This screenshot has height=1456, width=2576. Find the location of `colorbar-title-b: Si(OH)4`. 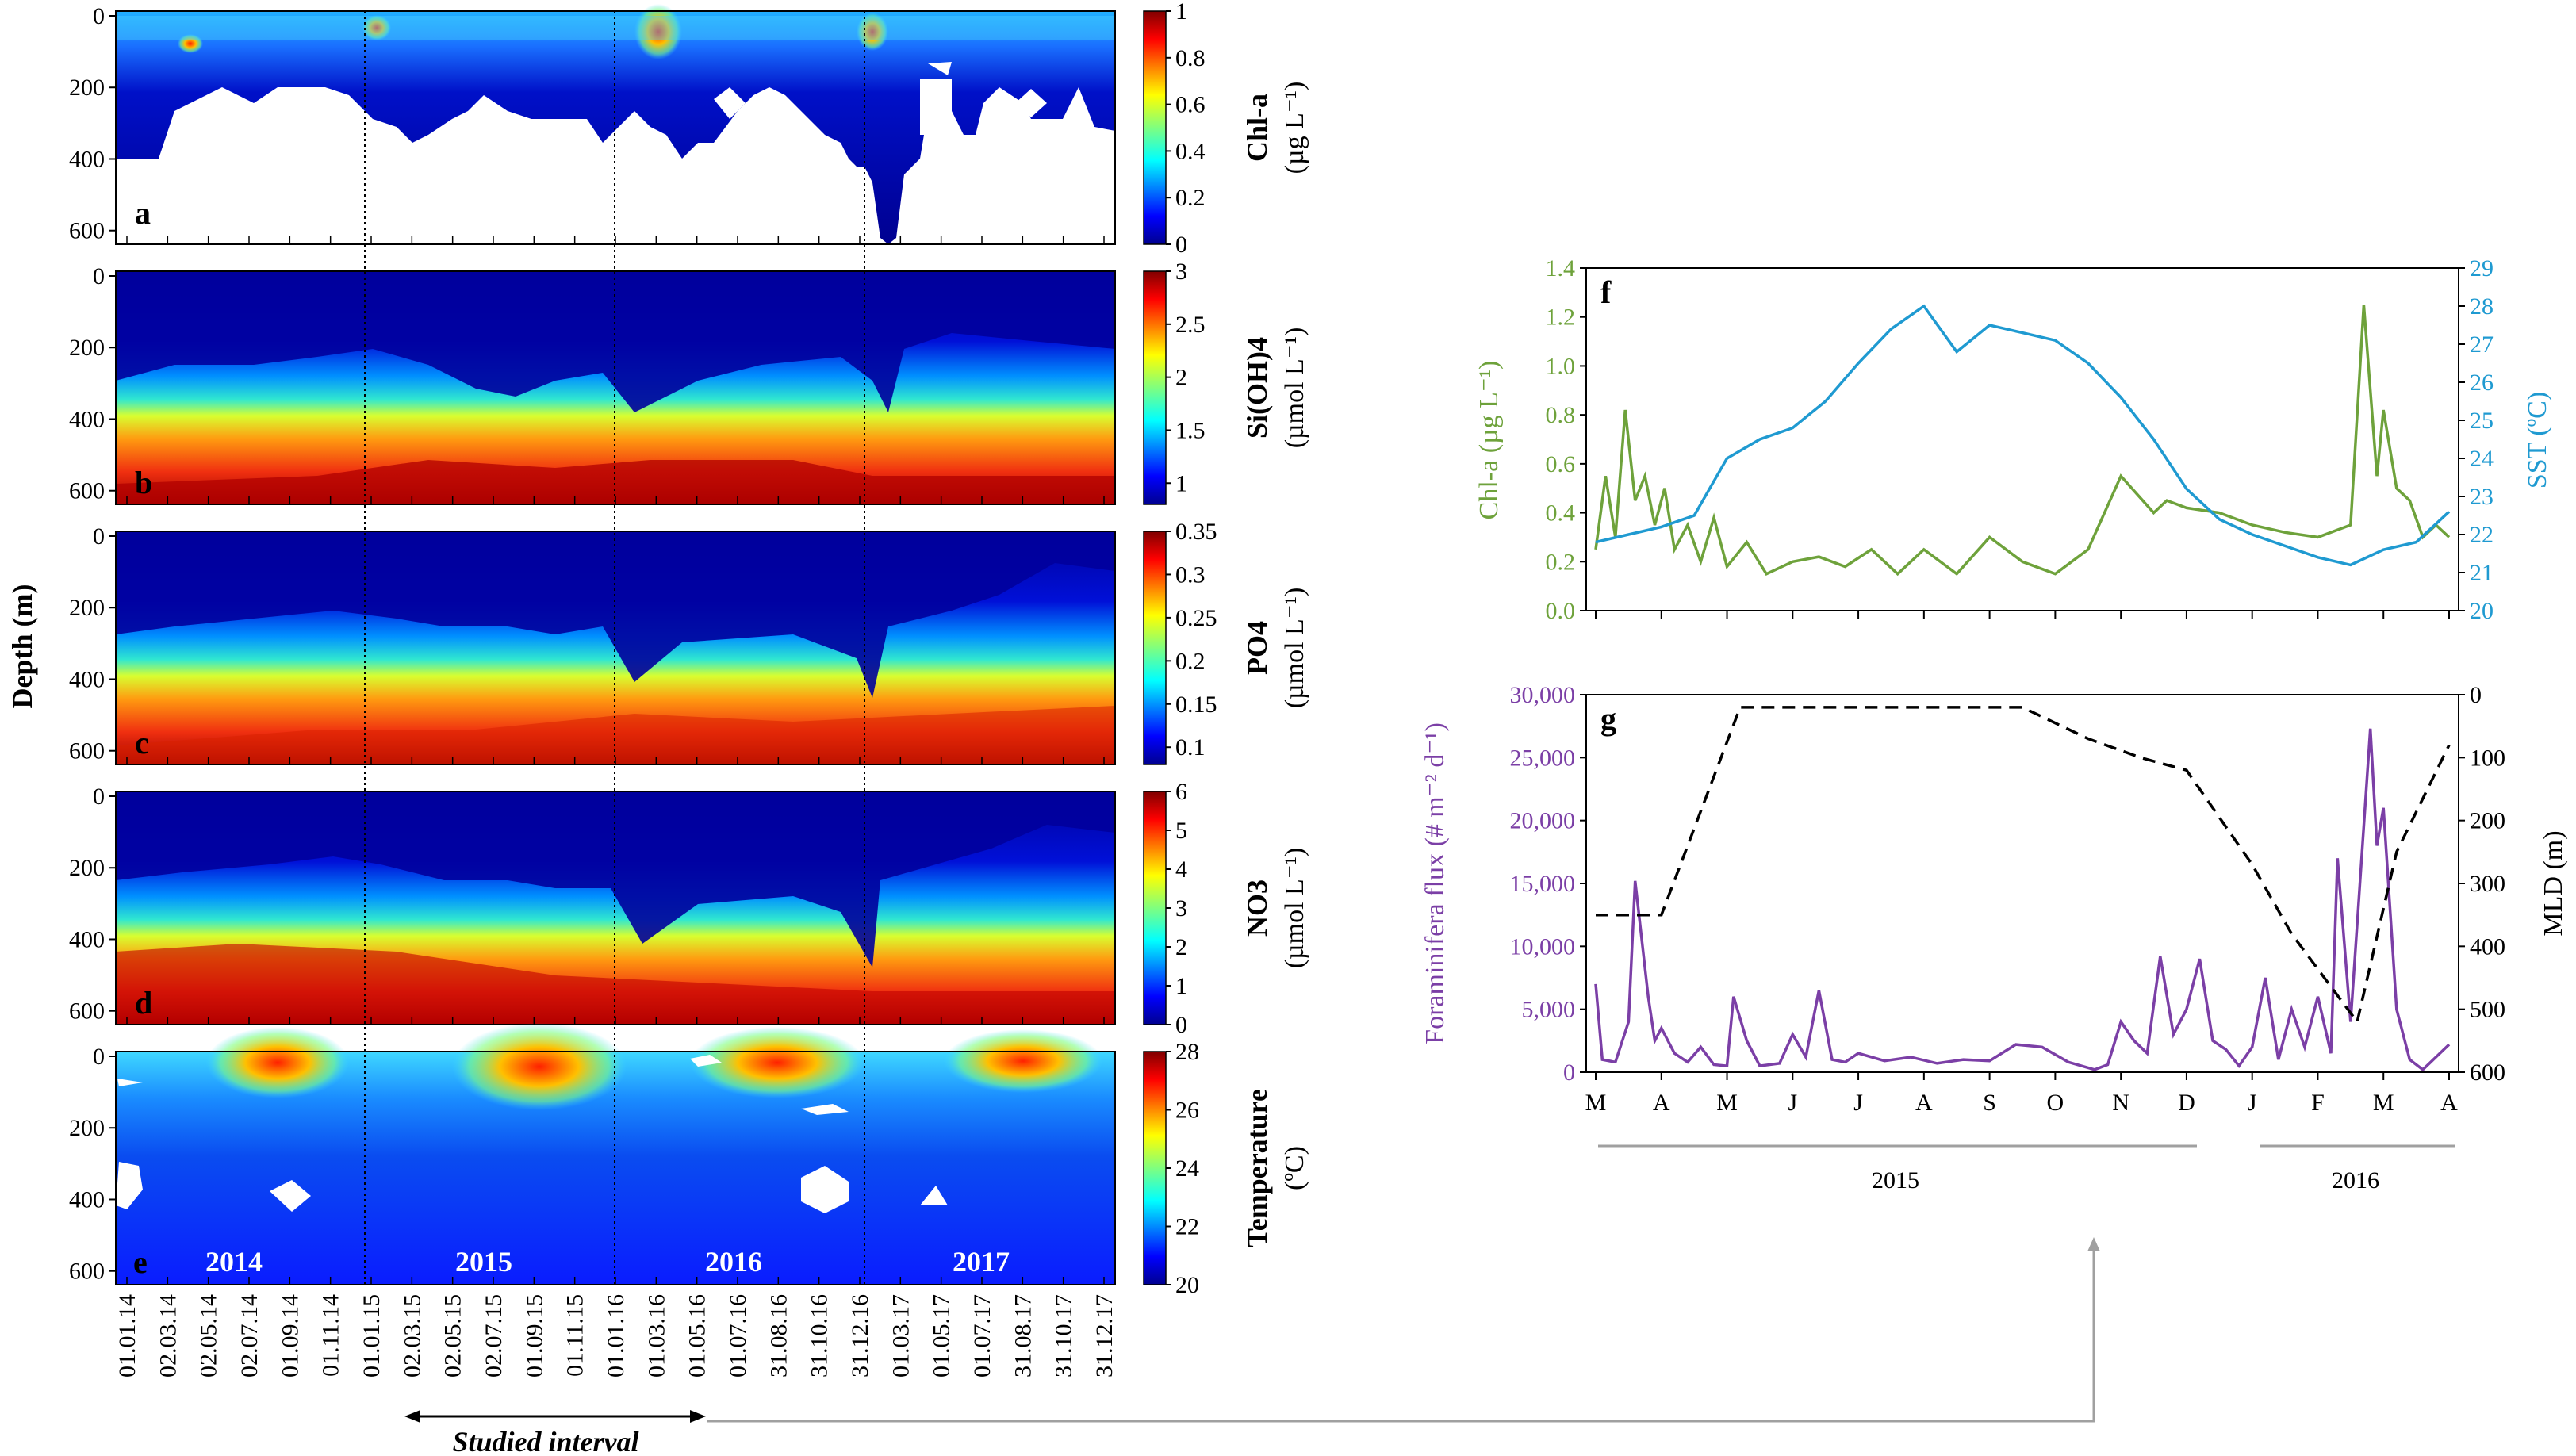

colorbar-title-b: Si(OH)4 is located at coordinates (1257, 388).